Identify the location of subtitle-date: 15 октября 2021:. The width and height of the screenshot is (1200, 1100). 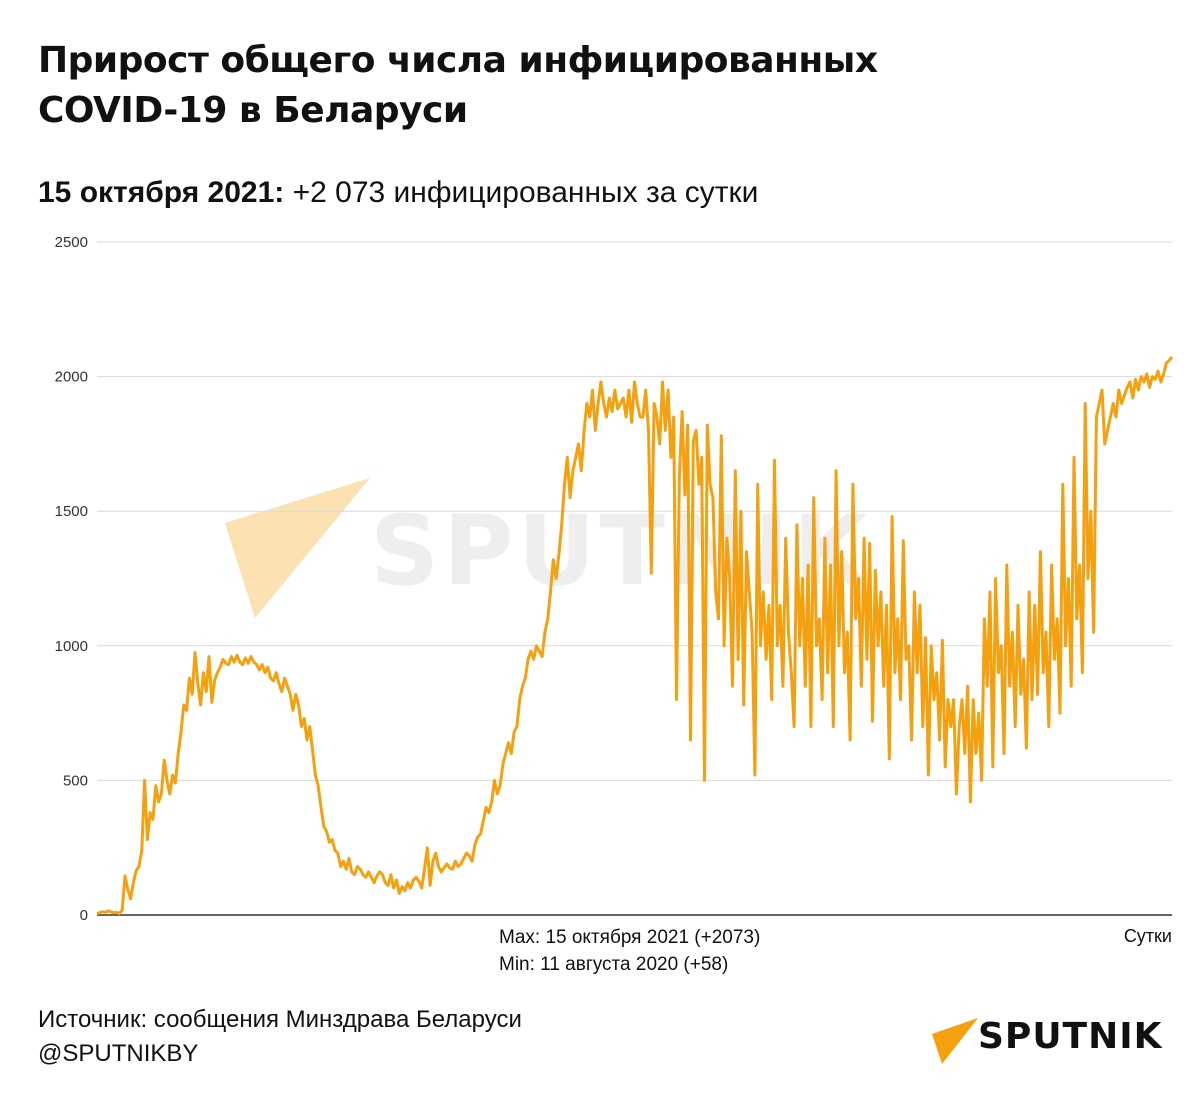
(161, 192).